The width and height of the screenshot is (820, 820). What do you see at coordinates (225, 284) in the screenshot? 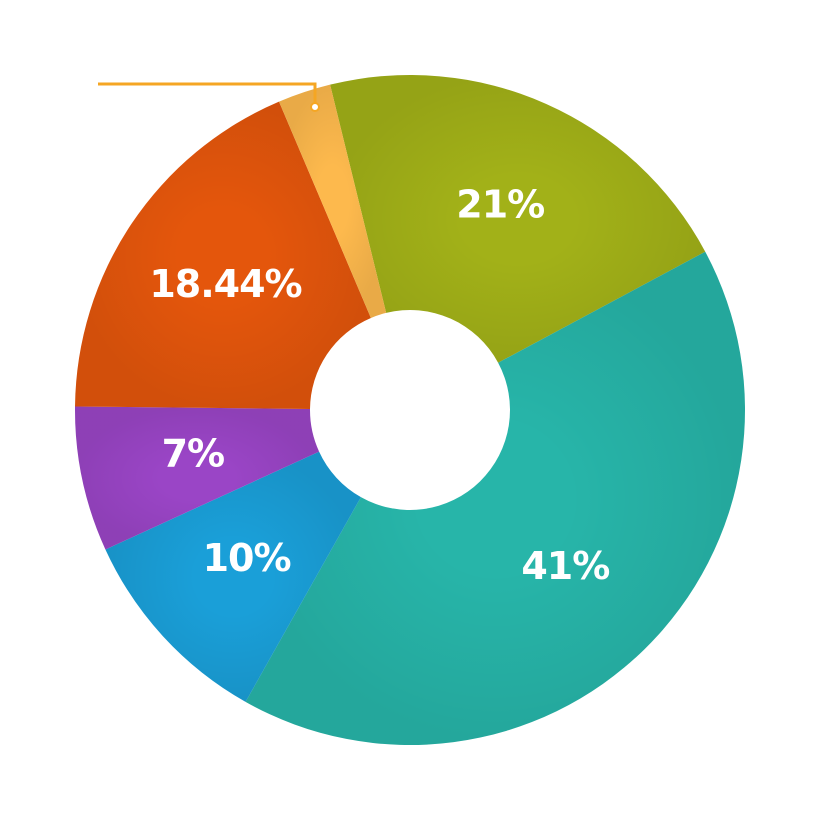
I see `value-label: 18.44%` at bounding box center [225, 284].